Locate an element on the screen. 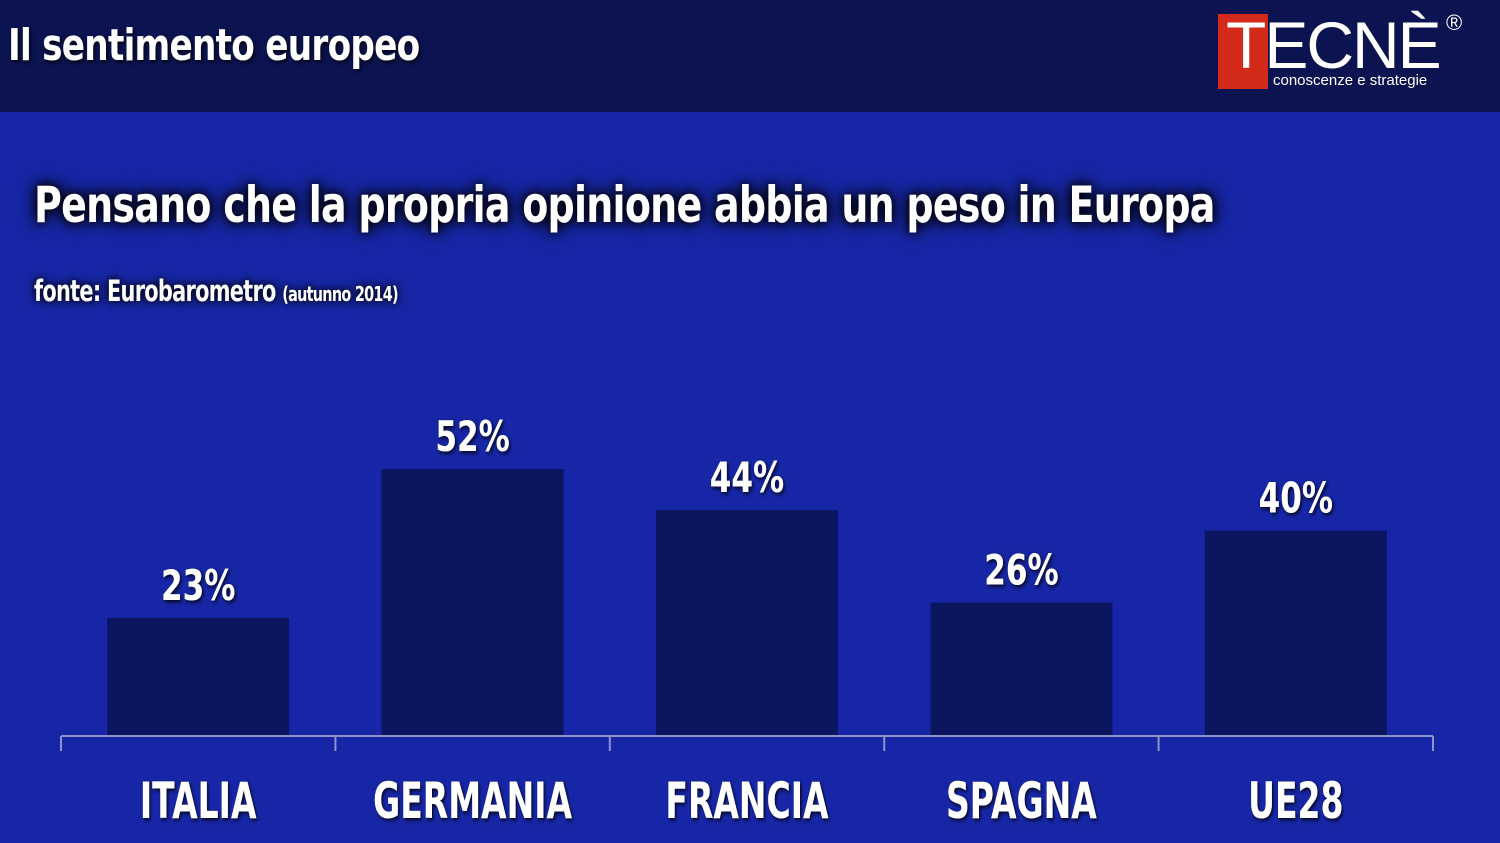  page-title: Il sentimento europeo is located at coordinates (214, 45).